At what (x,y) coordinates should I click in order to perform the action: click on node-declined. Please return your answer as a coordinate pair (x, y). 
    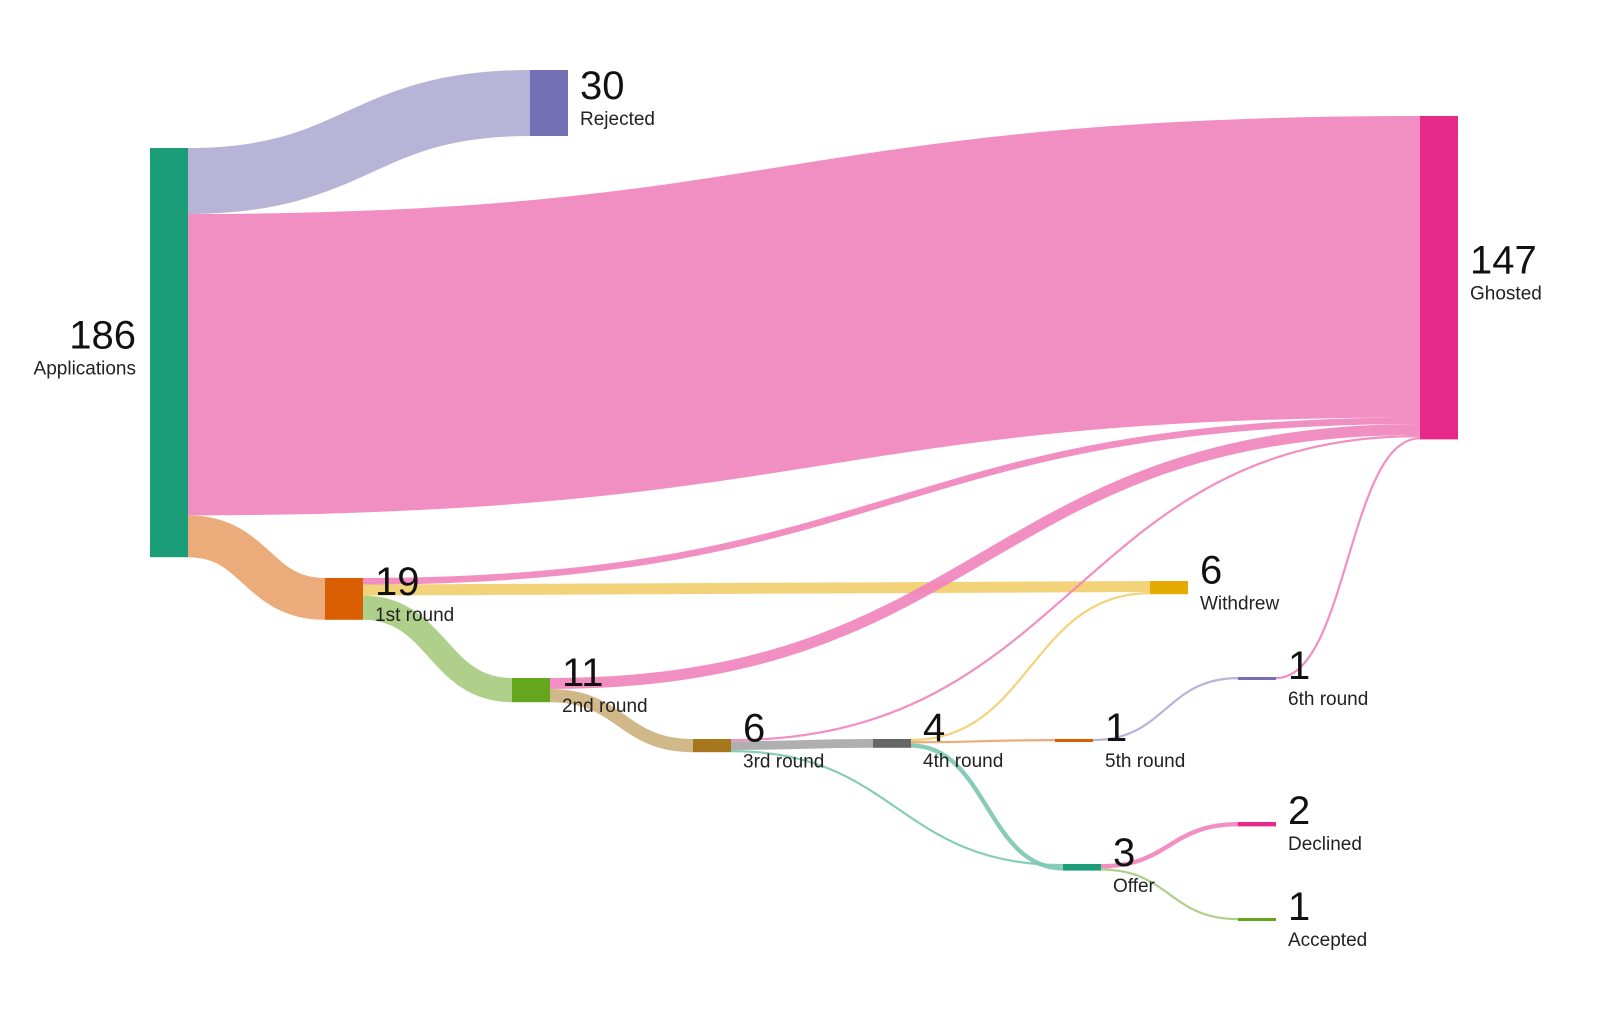
    Looking at the image, I should click on (1257, 824).